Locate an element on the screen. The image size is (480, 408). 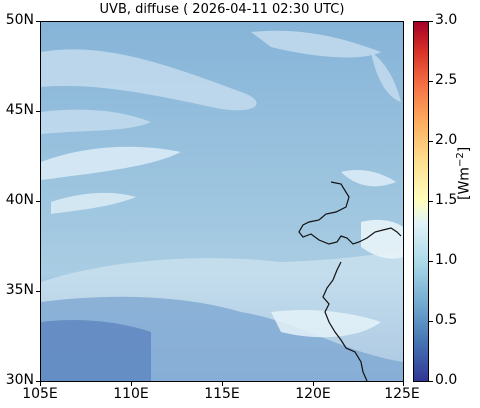
colorbar-tick-label: 2.5 is located at coordinates (446, 80).